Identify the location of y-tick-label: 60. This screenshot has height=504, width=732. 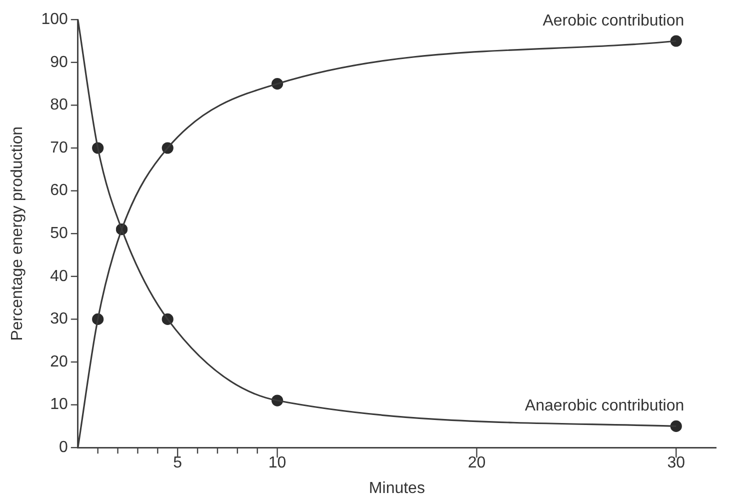
(59, 191).